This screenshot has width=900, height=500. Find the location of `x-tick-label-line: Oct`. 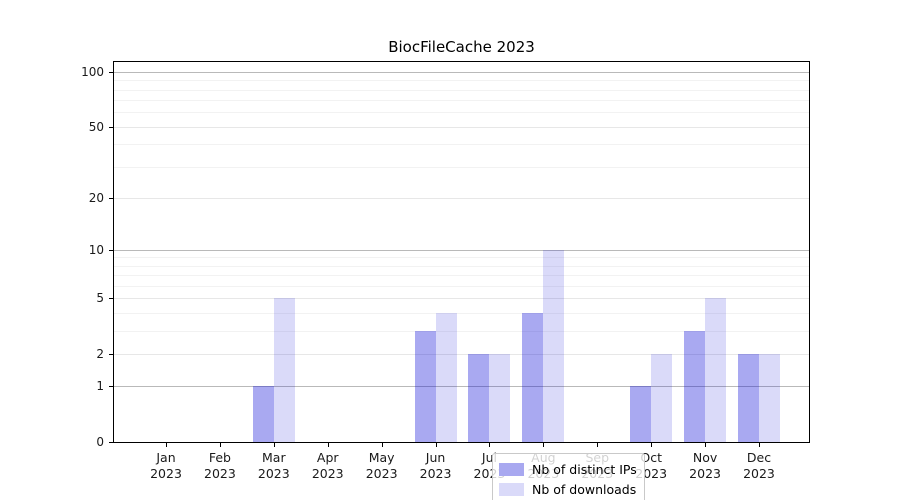

x-tick-label-line: Oct is located at coordinates (651, 457).